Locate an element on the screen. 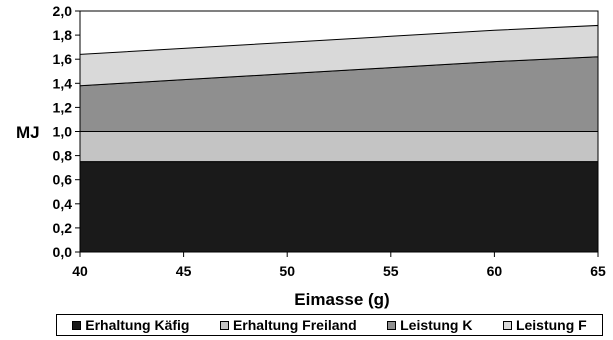 The height and width of the screenshot is (340, 613). legend-item-1: Erhaltung Käfig is located at coordinates (130, 325).